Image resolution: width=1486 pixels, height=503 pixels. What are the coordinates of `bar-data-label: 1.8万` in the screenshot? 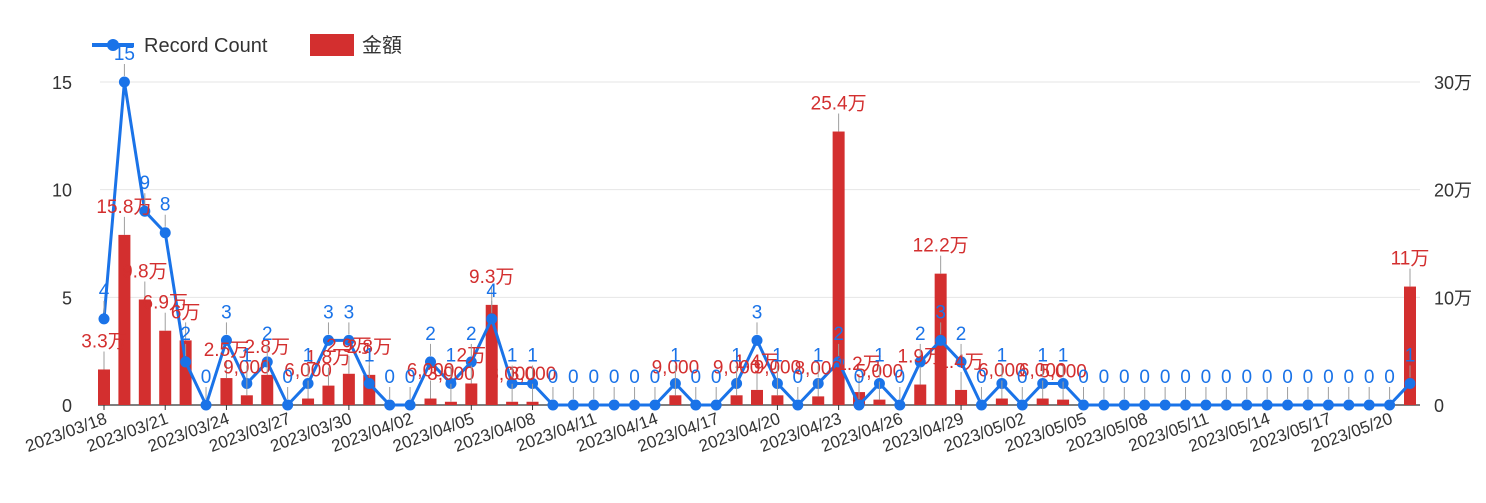 It's located at (328, 358).